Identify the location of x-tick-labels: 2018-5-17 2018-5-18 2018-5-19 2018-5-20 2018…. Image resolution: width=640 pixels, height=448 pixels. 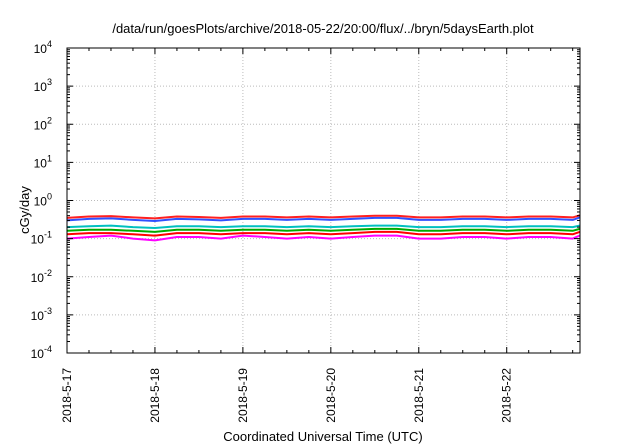
(287, 395).